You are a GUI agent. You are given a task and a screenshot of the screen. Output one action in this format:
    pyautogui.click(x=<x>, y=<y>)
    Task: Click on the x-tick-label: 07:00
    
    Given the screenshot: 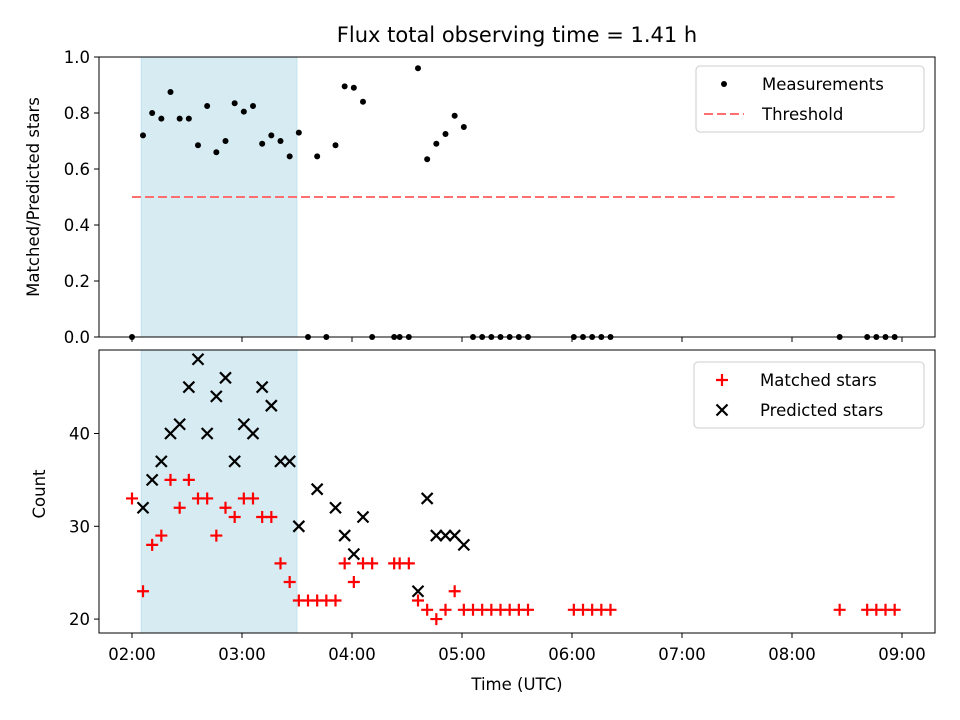 What is the action you would take?
    pyautogui.click(x=682, y=654)
    